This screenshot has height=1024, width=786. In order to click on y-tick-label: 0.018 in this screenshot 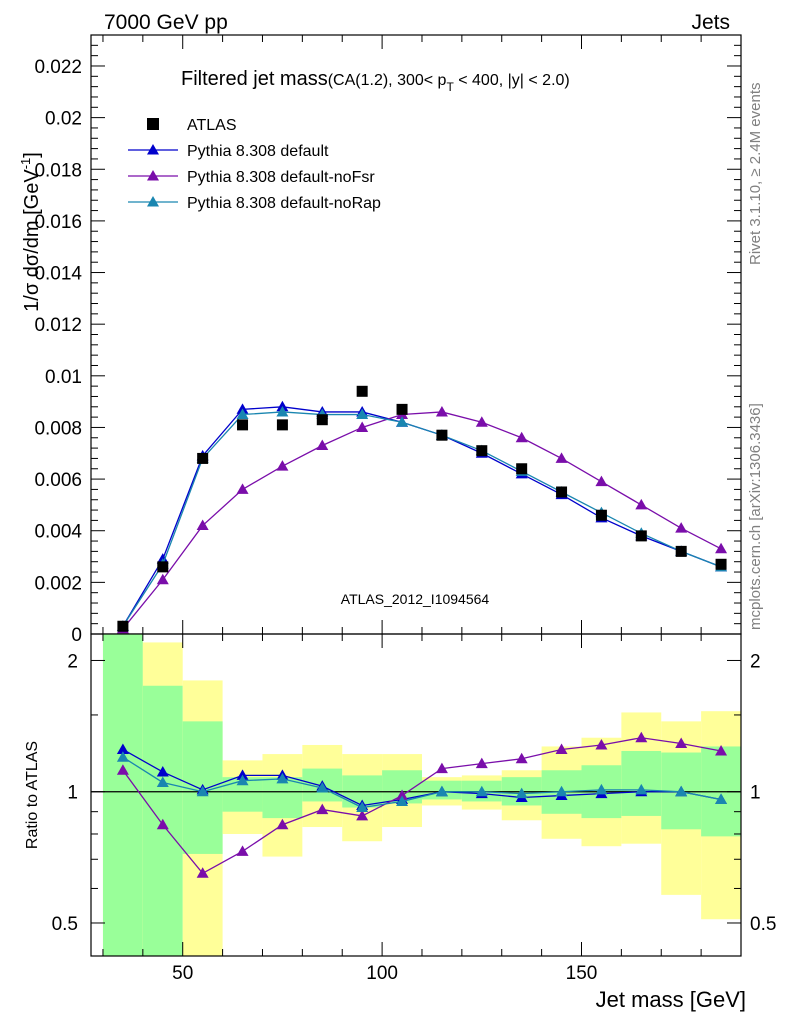, I will do `click(58, 170)`.